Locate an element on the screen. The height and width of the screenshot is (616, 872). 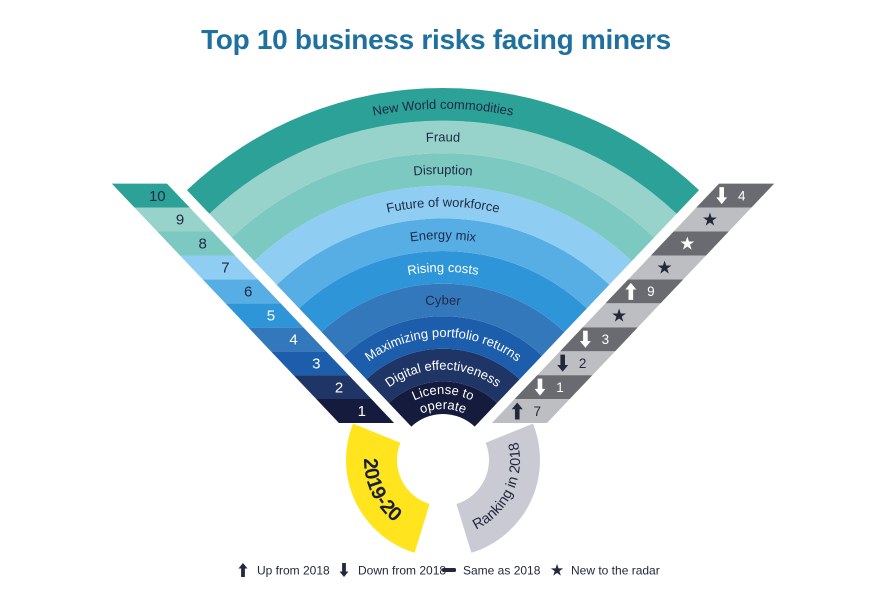
rank-number: 8 is located at coordinates (203, 244).